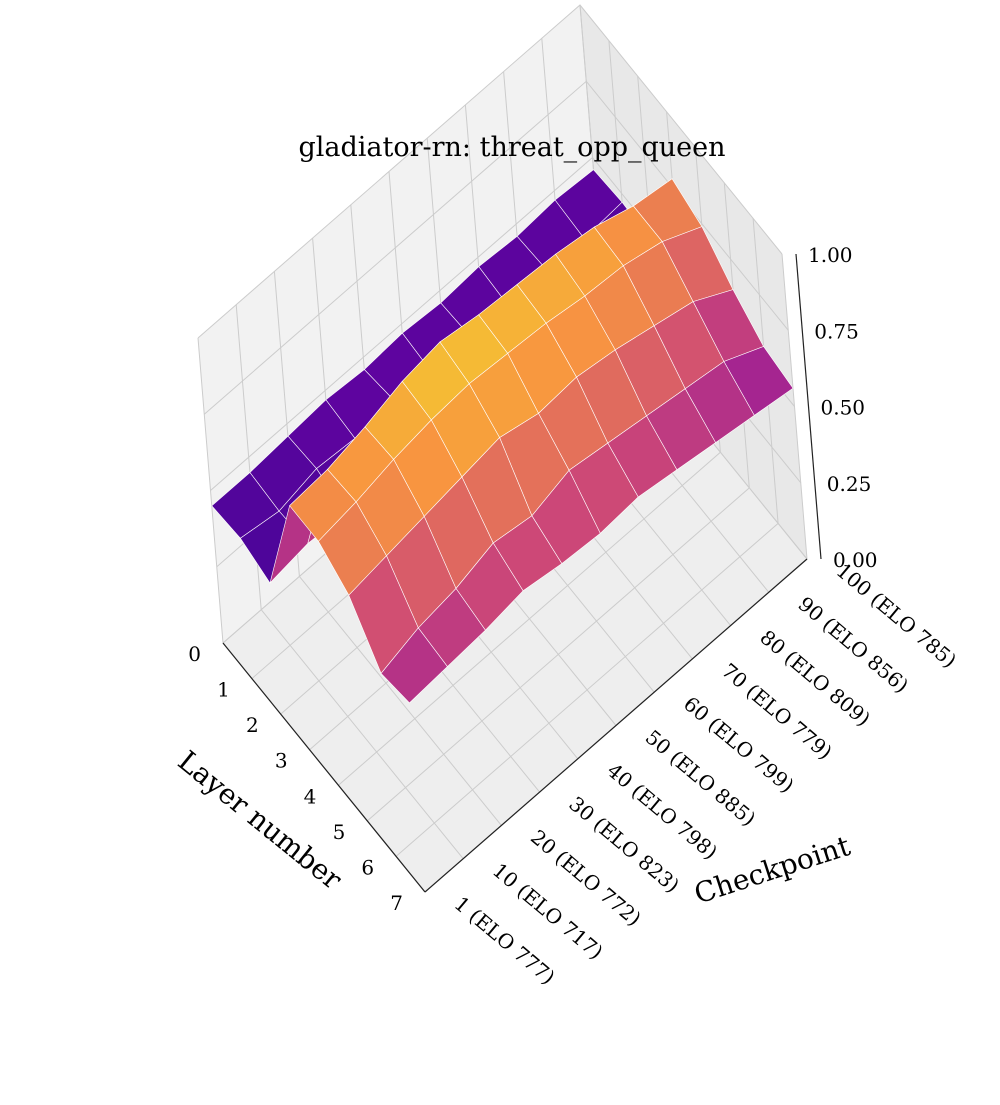 Image resolution: width=1000 pixels, height=1105 pixels. What do you see at coordinates (310, 796) in the screenshot?
I see `y-tick-label: 4` at bounding box center [310, 796].